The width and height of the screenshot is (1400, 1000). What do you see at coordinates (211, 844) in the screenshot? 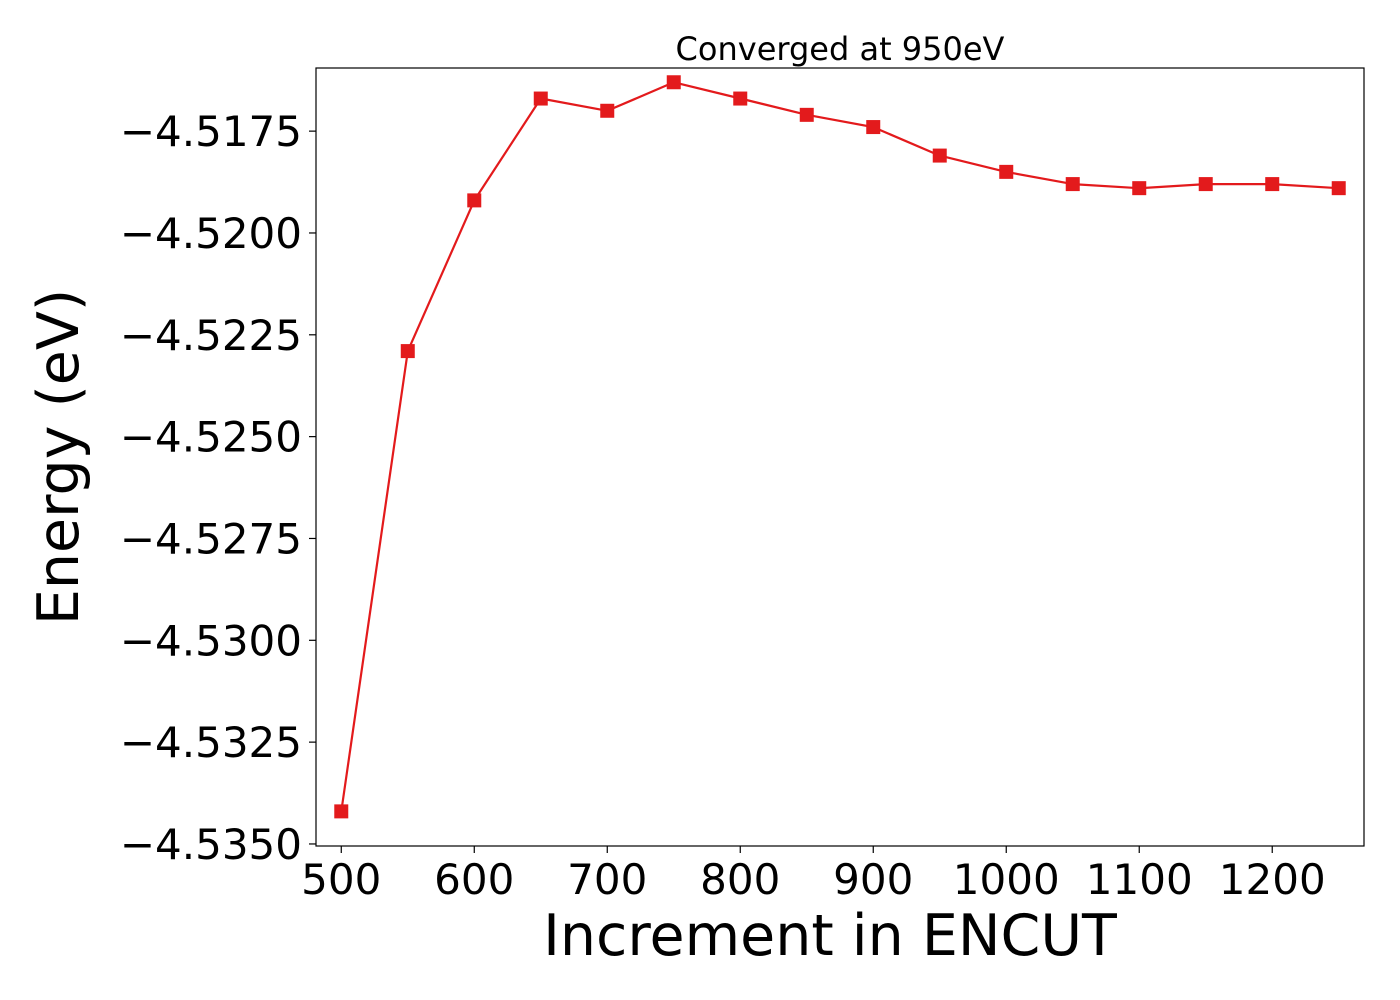
I see `y-tick-label: −4.5350` at bounding box center [211, 844].